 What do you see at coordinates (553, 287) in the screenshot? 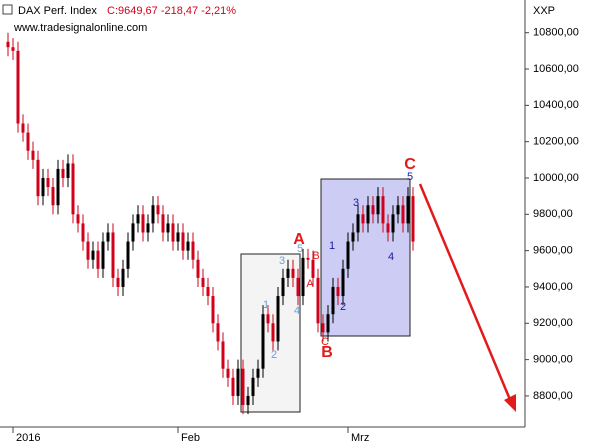
I see `y-tick-label: 9400,00` at bounding box center [553, 287].